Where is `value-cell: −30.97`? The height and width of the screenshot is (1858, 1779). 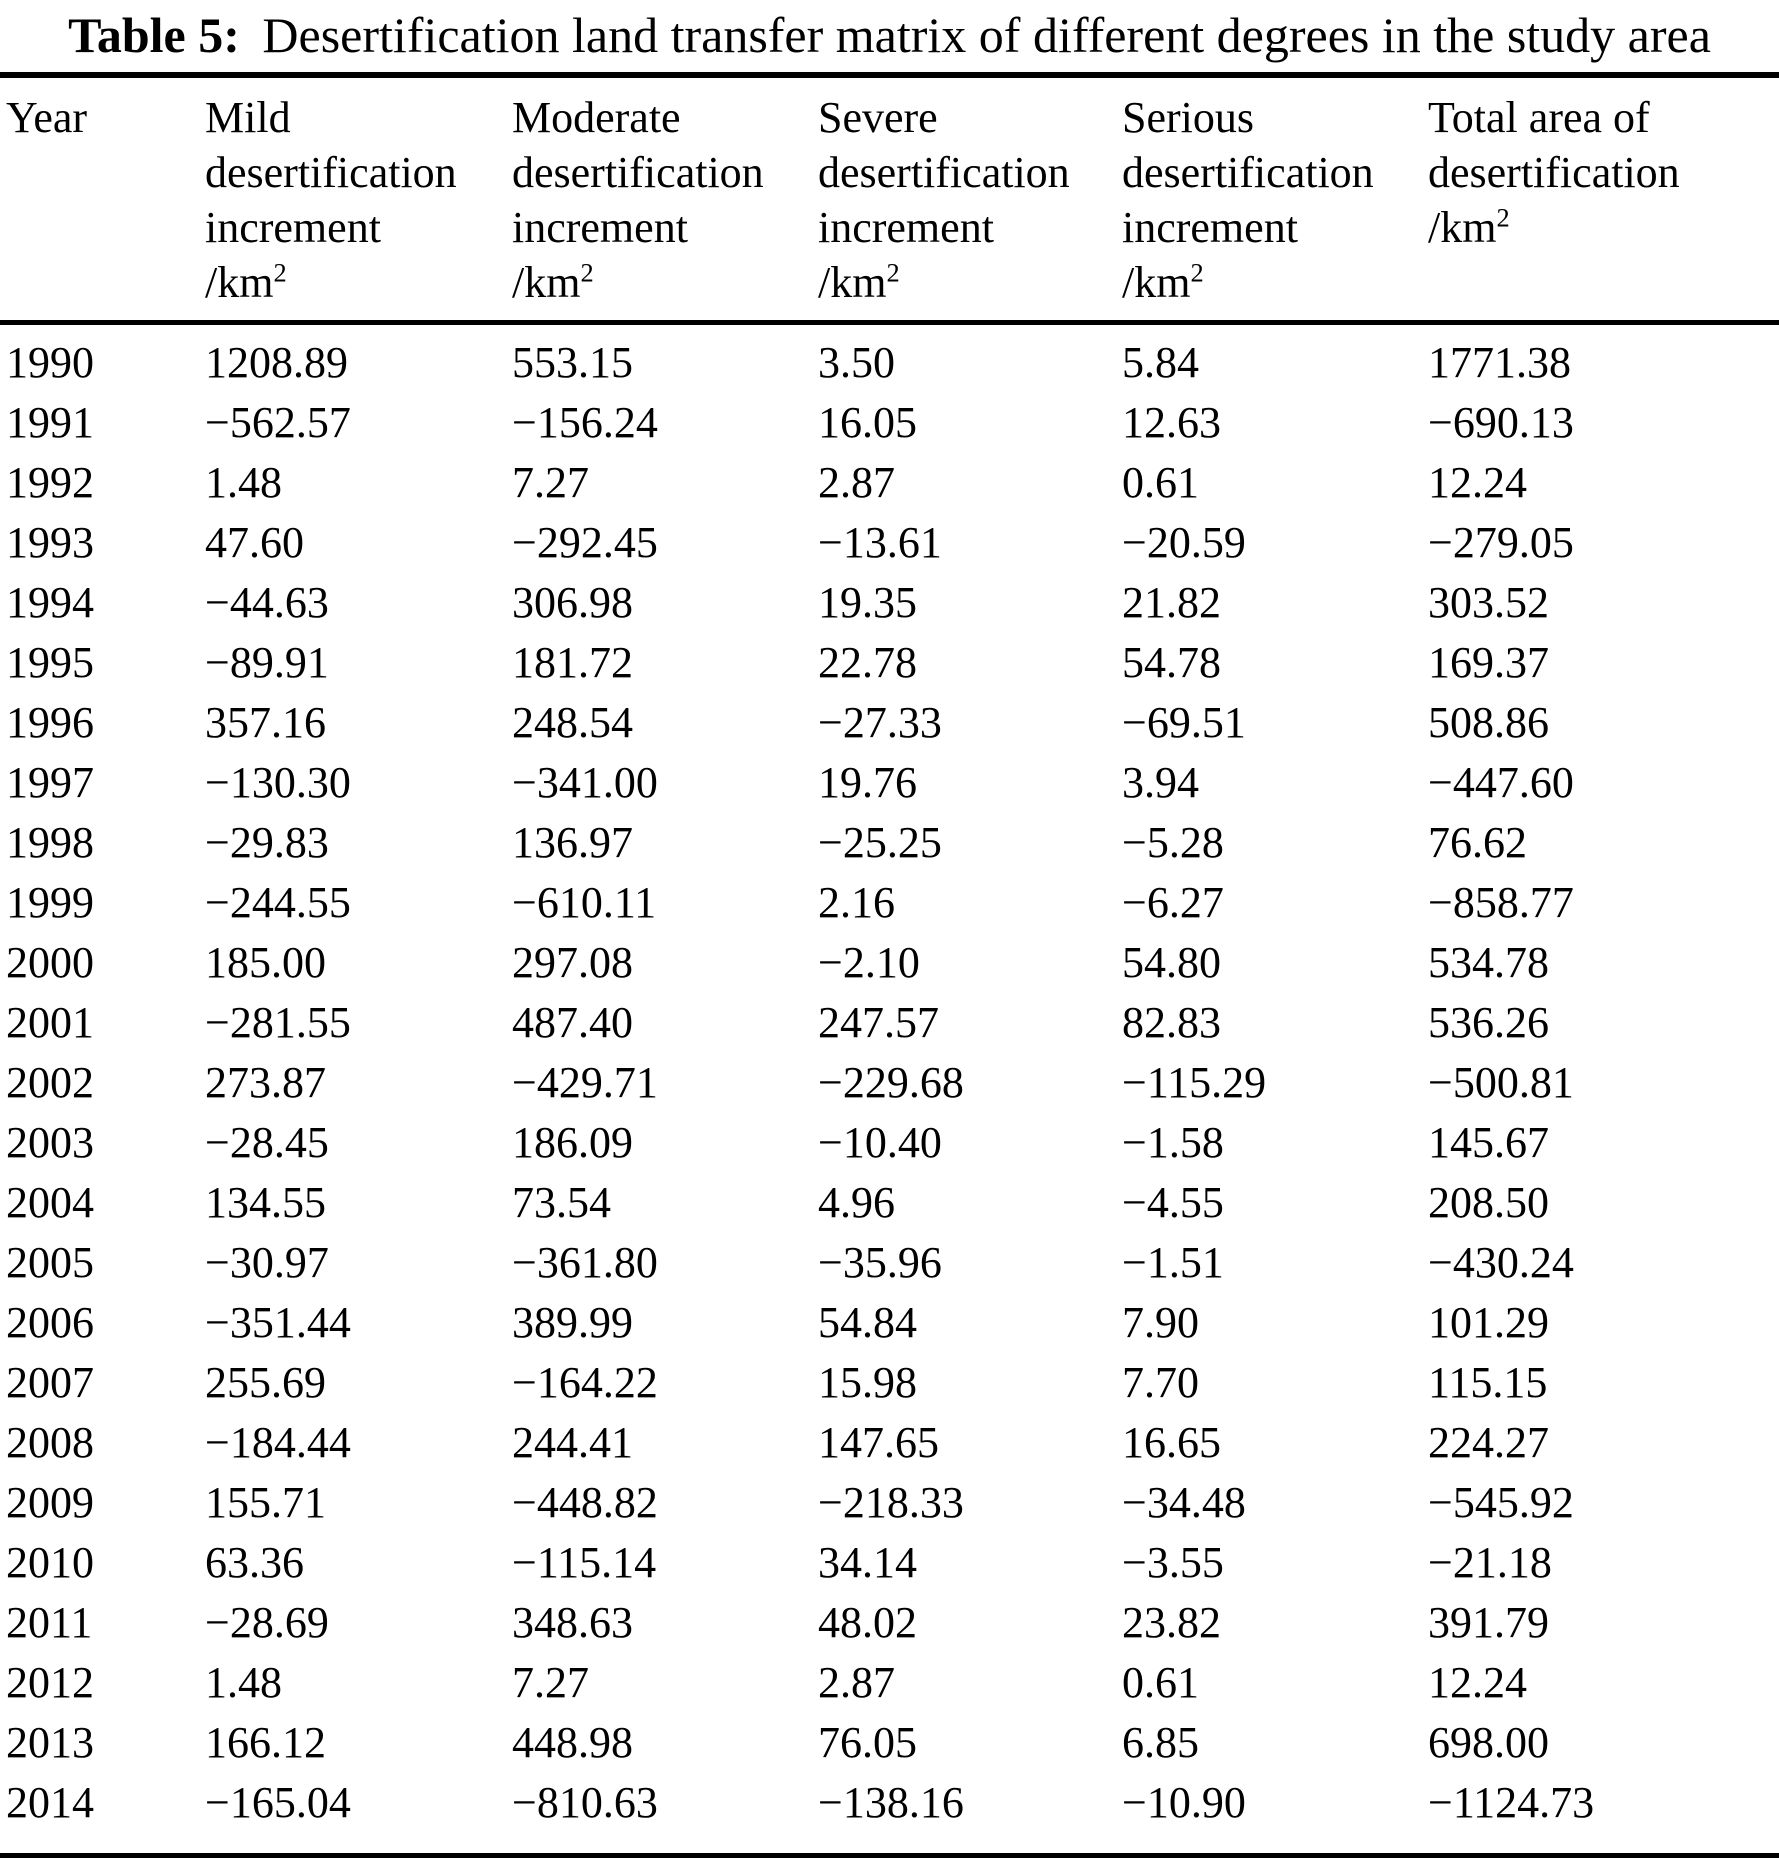
value-cell: −30.97 is located at coordinates (267, 1262).